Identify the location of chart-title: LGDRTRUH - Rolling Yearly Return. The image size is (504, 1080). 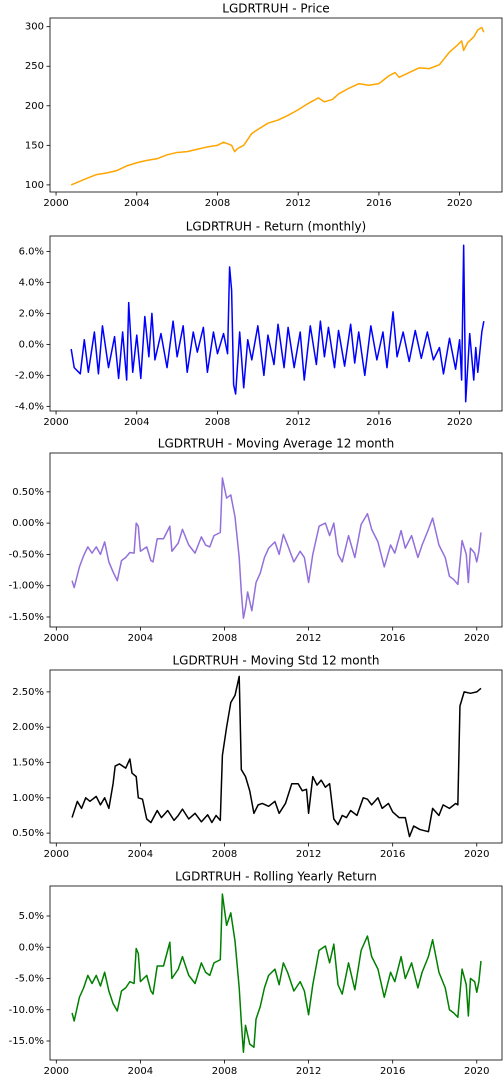
(276, 877).